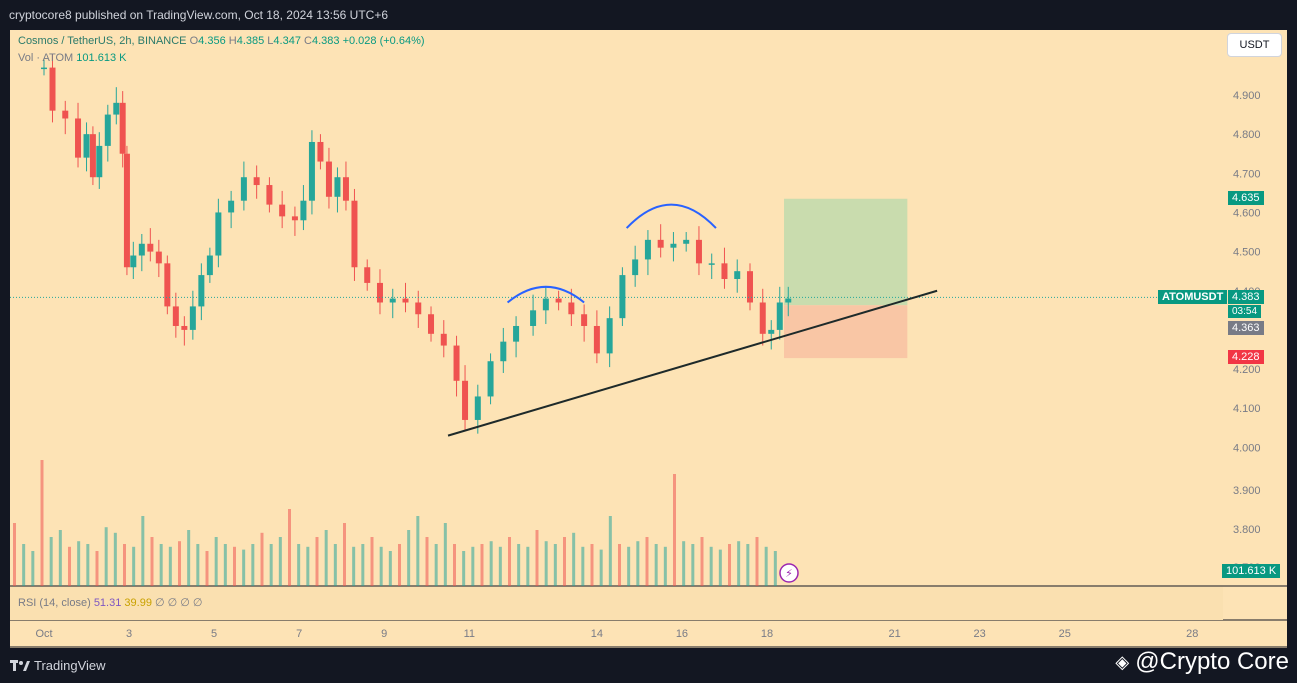 Image resolution: width=1297 pixels, height=683 pixels. What do you see at coordinates (1246, 297) in the screenshot?
I see `last-price-label: 4.383` at bounding box center [1246, 297].